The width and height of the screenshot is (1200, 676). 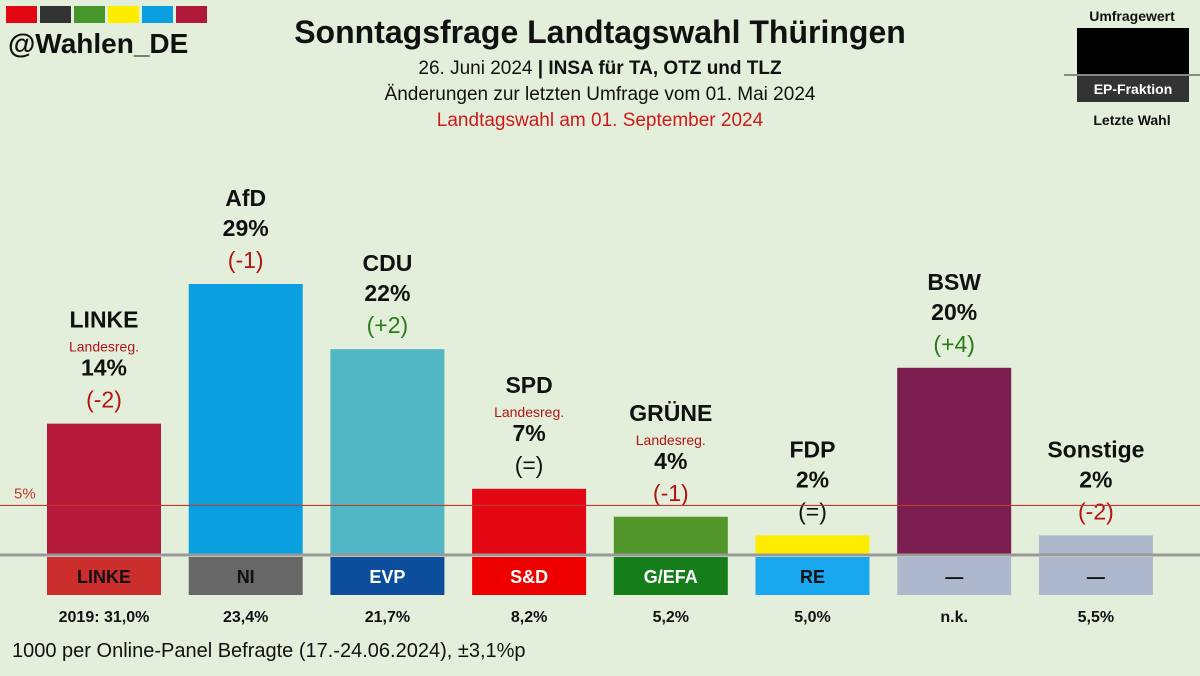 I want to click on change-label-3: (=), so click(x=529, y=465).